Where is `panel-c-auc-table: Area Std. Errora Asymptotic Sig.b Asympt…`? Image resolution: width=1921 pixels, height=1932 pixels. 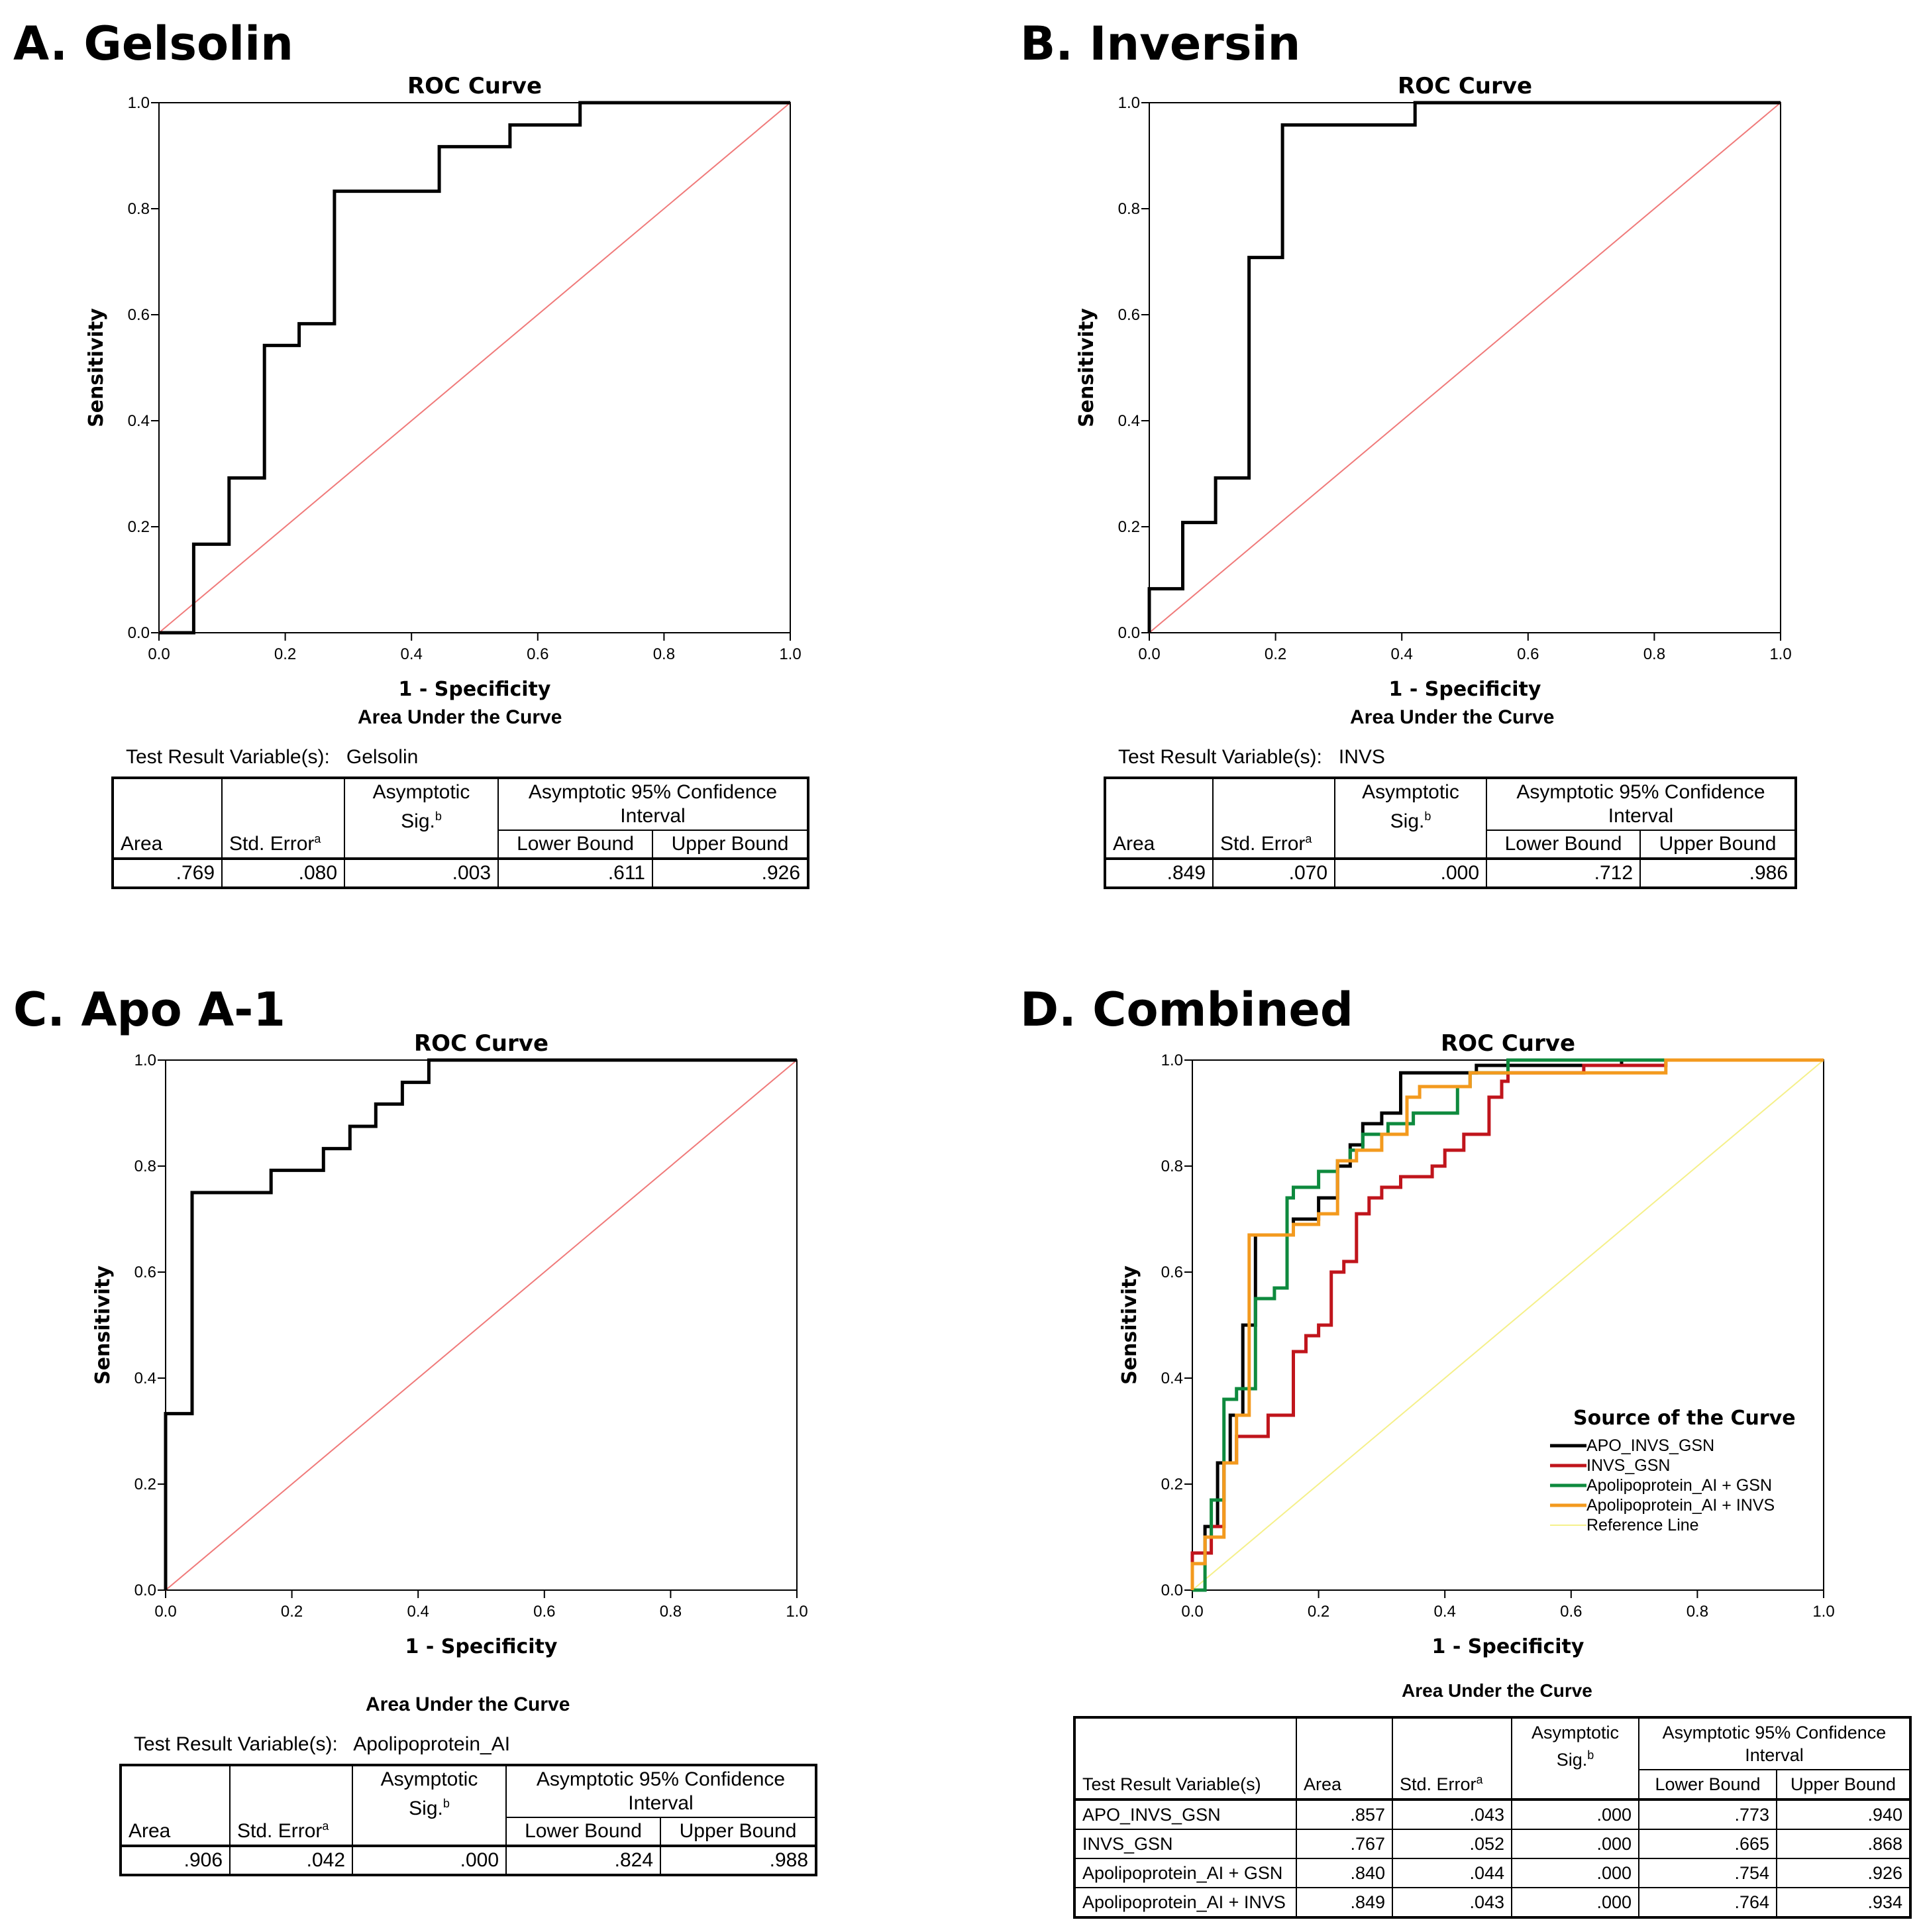 panel-c-auc-table: Area Std. Errora Asymptotic Sig.b Asympt… is located at coordinates (468, 1820).